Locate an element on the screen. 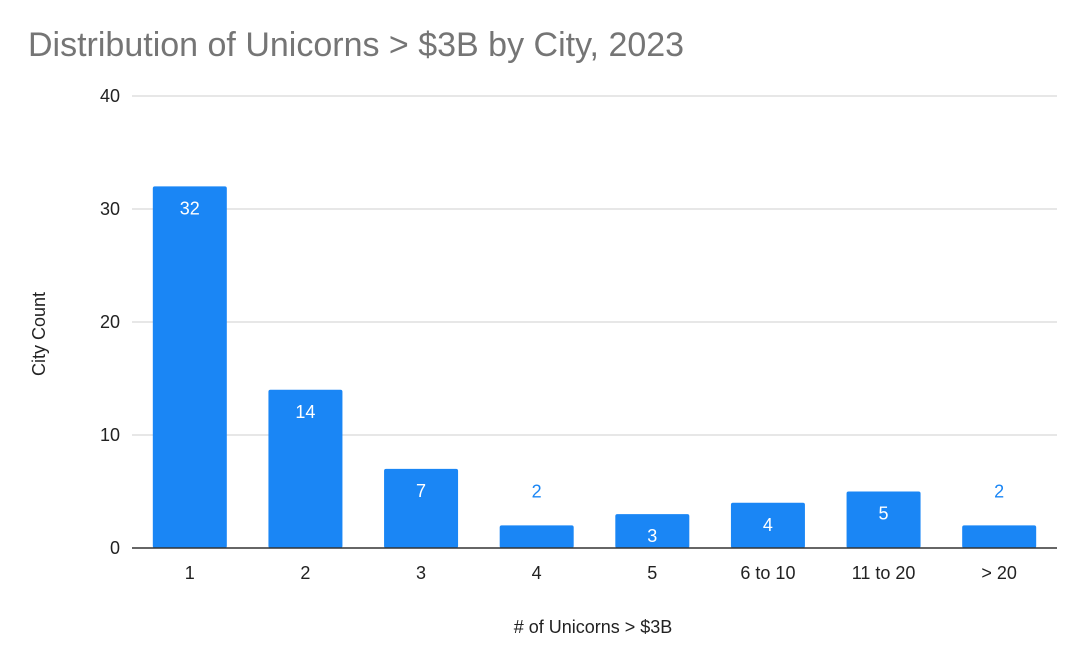  bar-value-label: 7 is located at coordinates (421, 491).